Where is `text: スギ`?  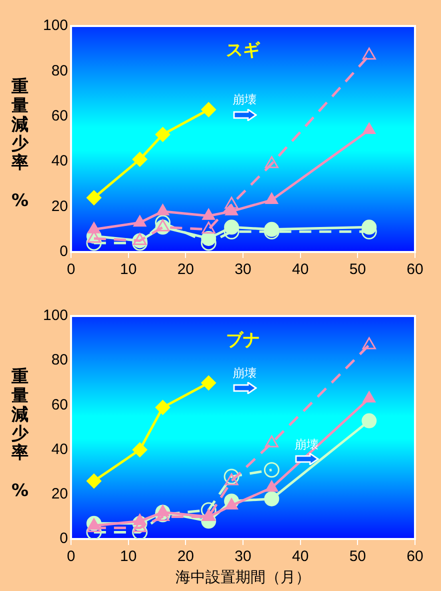
text: スギ is located at coordinates (244, 50).